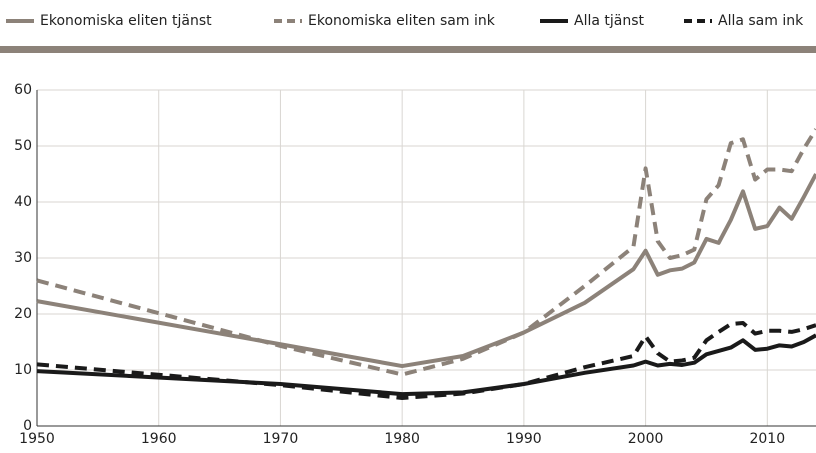 The image size is (816, 453). Describe the element at coordinates (37, 439) in the screenshot. I see `x-tick-label: 1950` at that location.